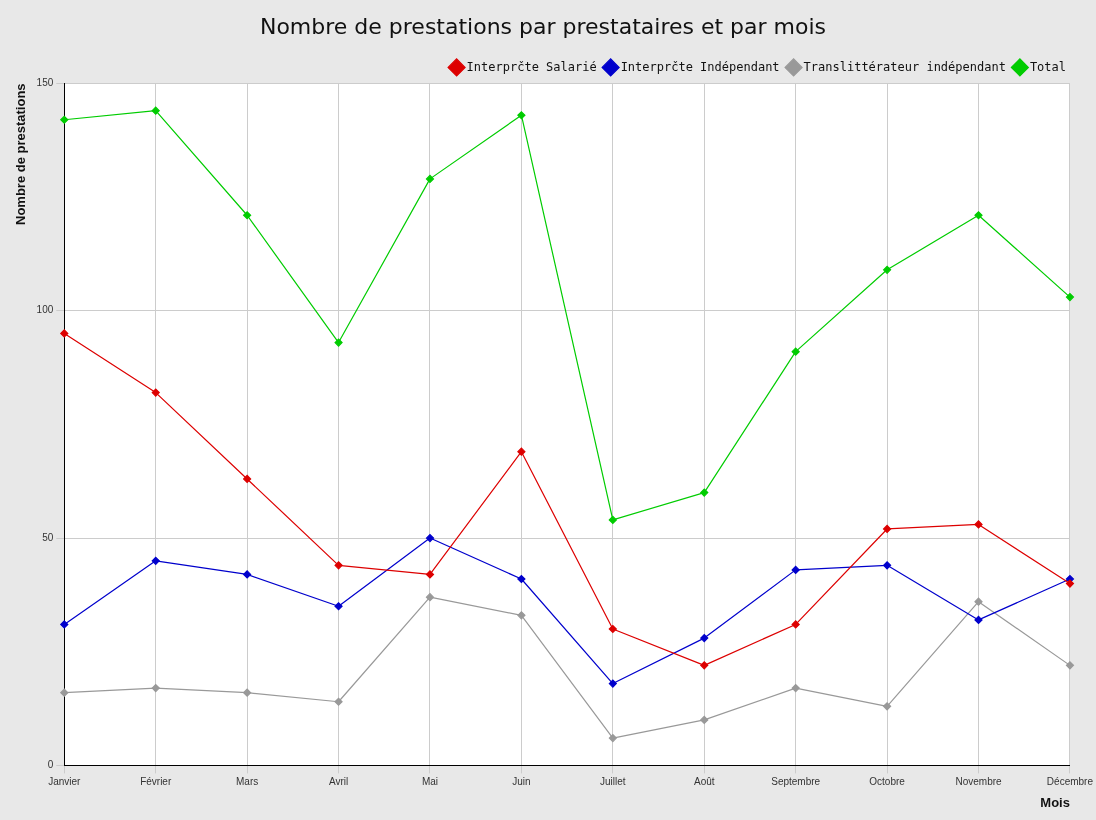  What do you see at coordinates (904, 66) in the screenshot?
I see `legend-label: Translittérateur indépendant` at bounding box center [904, 66].